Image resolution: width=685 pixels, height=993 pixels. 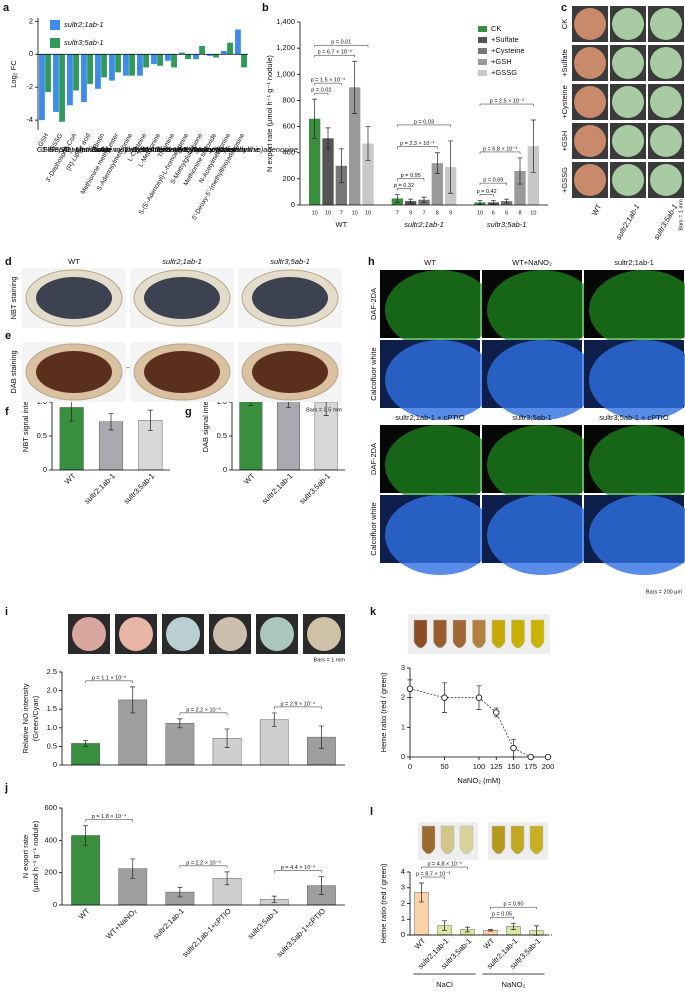 What do you see at coordinates (502, 915) in the screenshot?
I see `p-value: p = 0.05` at bounding box center [502, 915].